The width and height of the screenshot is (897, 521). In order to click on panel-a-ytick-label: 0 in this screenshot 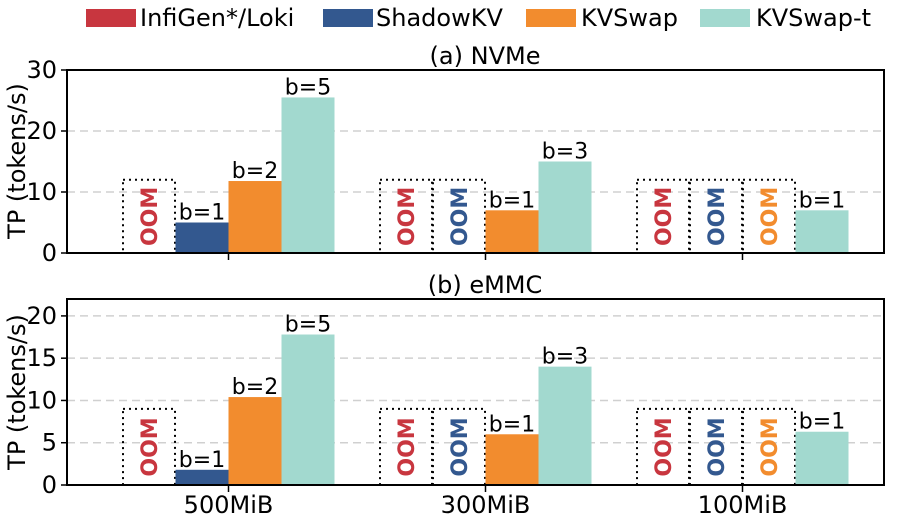, I will do `click(49, 253)`.